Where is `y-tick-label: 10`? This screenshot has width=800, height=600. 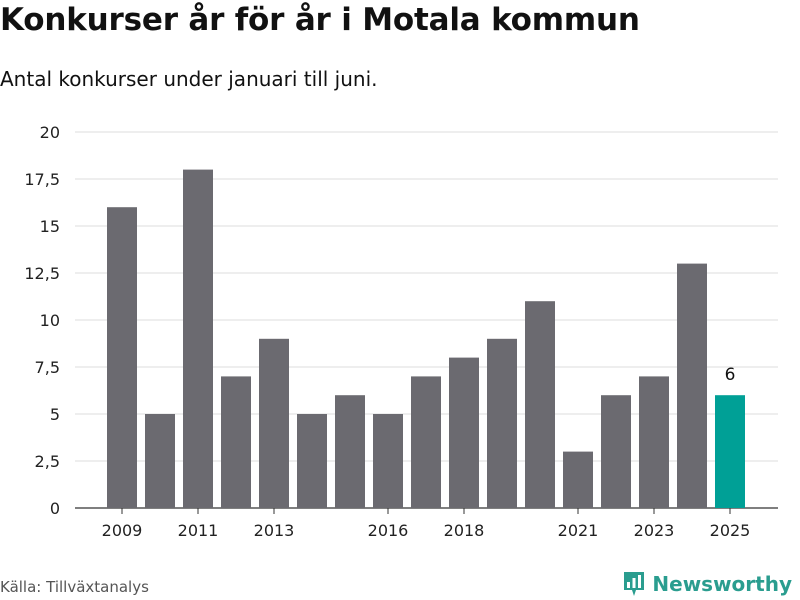 y-tick-label: 10 is located at coordinates (50, 320).